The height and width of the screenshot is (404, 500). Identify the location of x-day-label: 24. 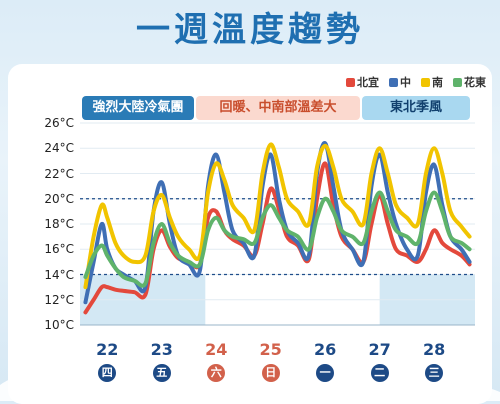
(216, 349).